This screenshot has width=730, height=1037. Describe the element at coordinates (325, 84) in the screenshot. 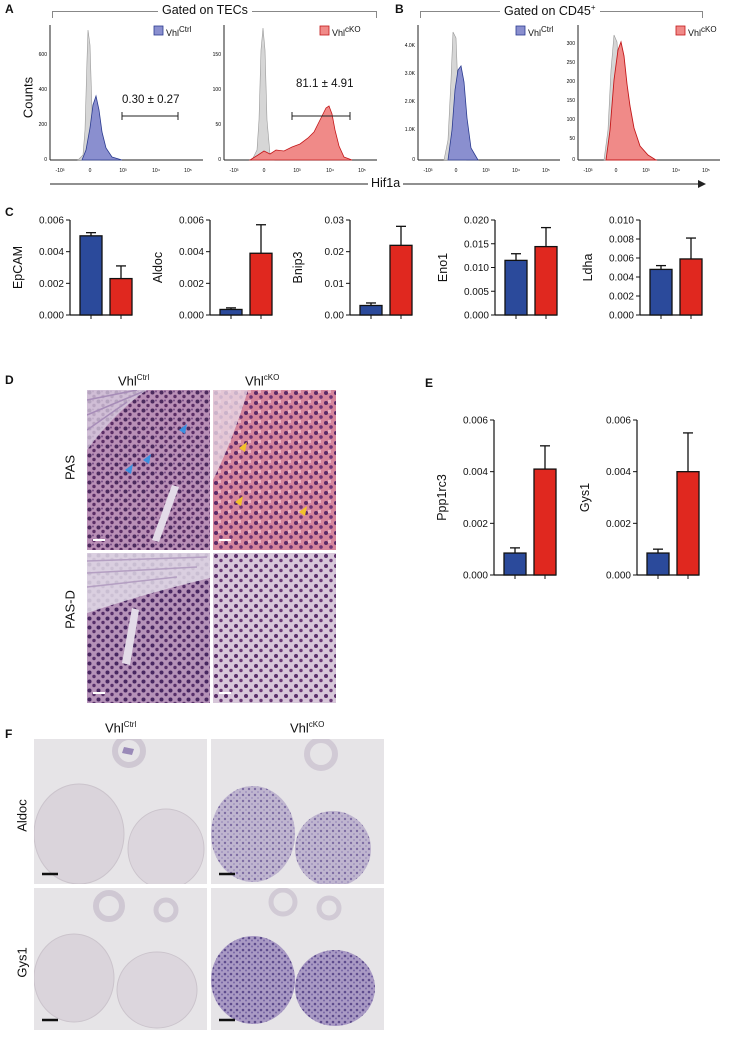

I see `gate-annotation-cko: 81.1 ± 4.91` at that location.